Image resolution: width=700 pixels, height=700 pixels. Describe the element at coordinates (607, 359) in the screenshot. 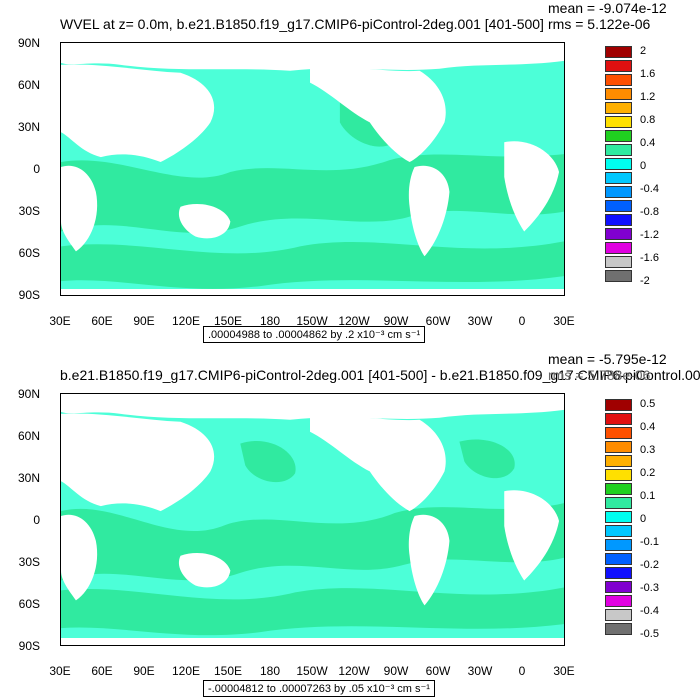

I see `mean-value: mean = -5.795e-12` at that location.